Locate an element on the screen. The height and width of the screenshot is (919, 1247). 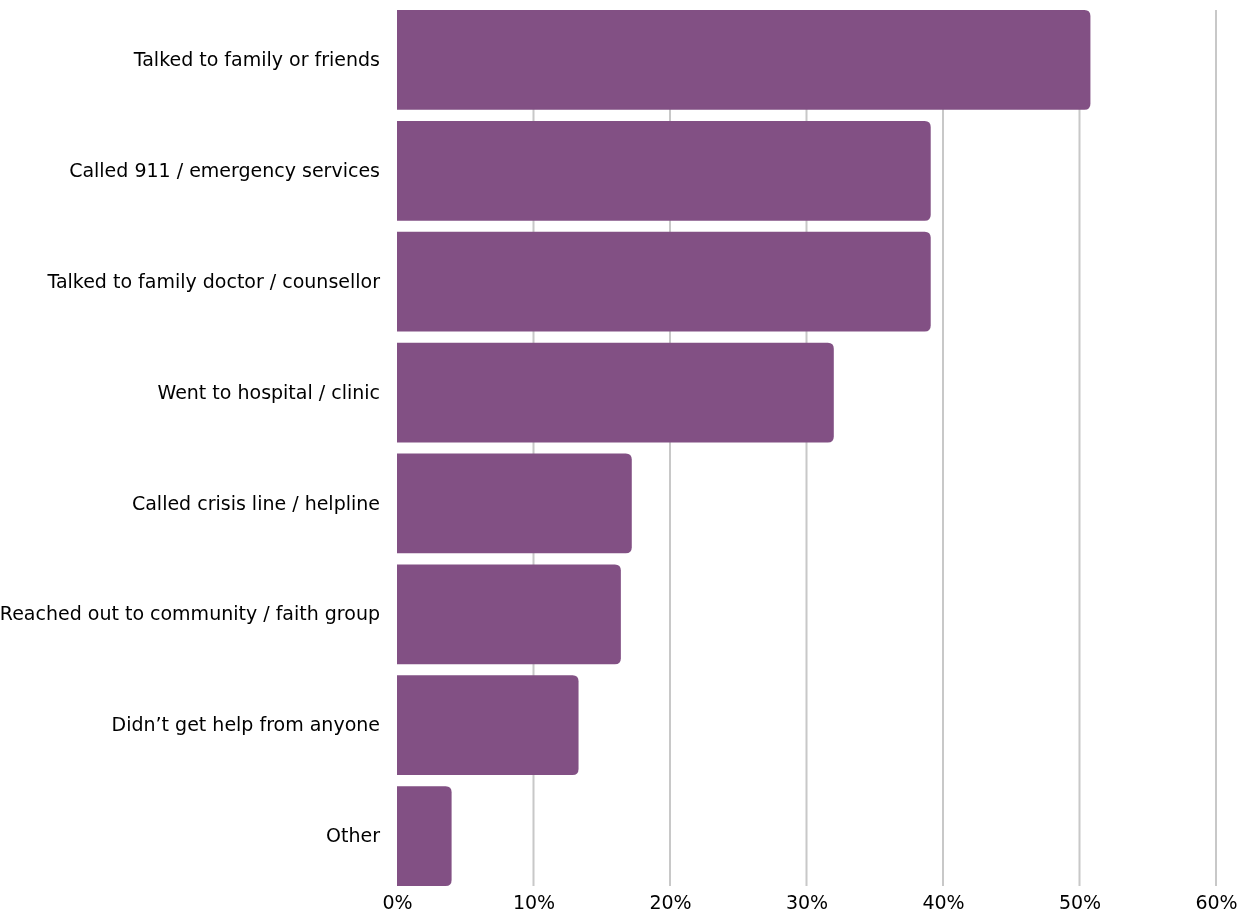
x-tick-label: 50% is located at coordinates (1080, 902).